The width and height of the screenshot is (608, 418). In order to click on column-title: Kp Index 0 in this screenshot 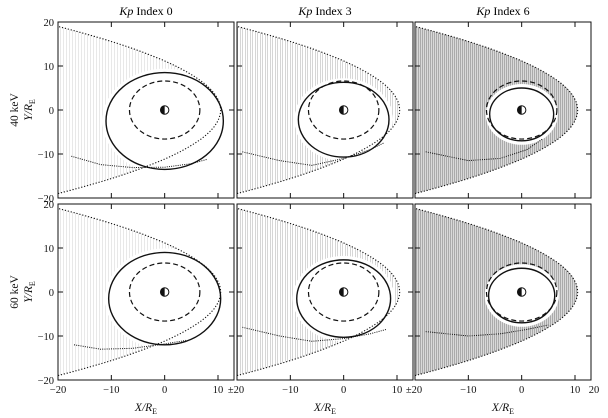, I will do `click(145, 11)`.